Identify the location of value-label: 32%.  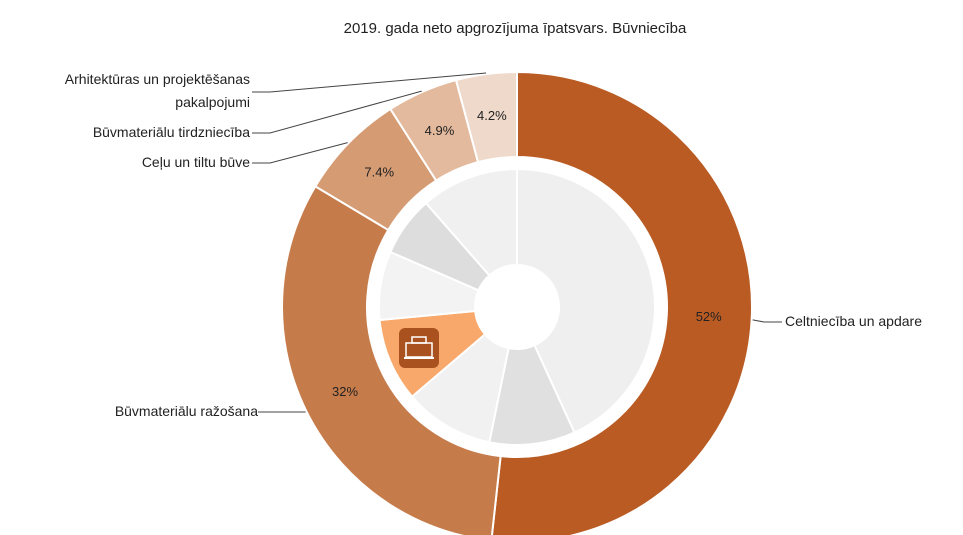
(345, 391).